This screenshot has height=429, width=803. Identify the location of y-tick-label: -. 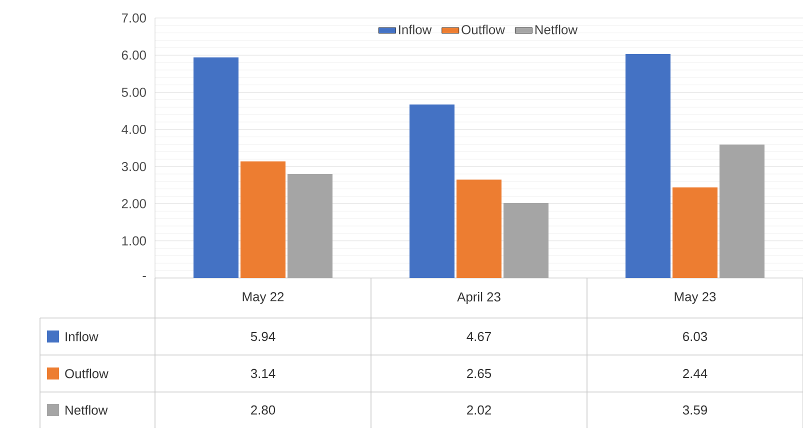
(144, 277).